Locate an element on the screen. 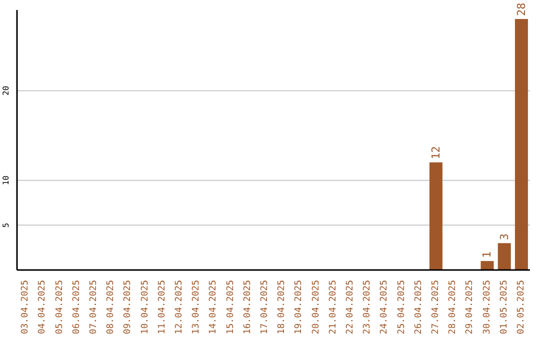  x-tick-label: 13.04.2025 is located at coordinates (197, 307).